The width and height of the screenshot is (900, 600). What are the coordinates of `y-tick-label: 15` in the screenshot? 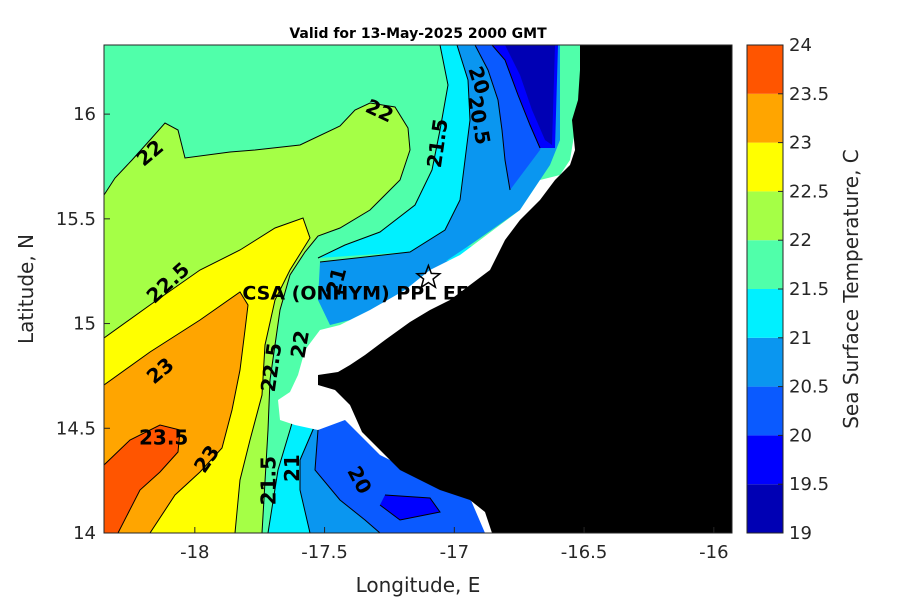 It's located at (84, 324).